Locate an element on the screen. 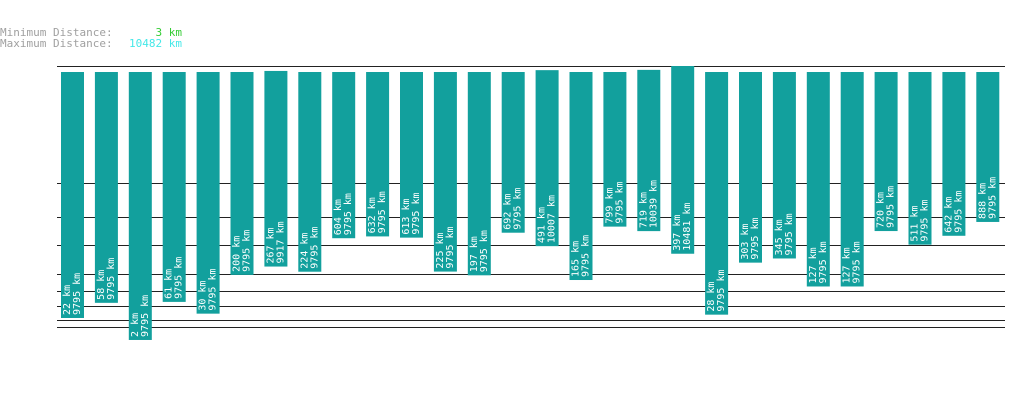  min-label: 692 km is located at coordinates (508, 212).